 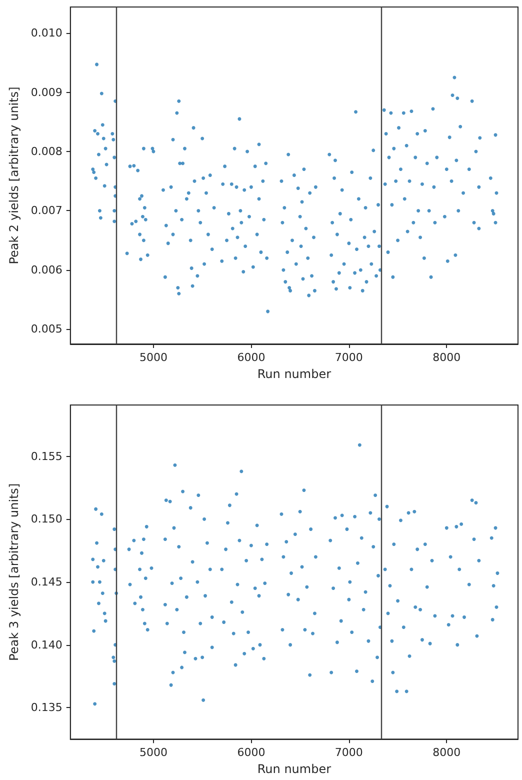 What do you see at coordinates (46, 645) in the screenshot?
I see `y-tick-label: 0.140` at bounding box center [46, 645].